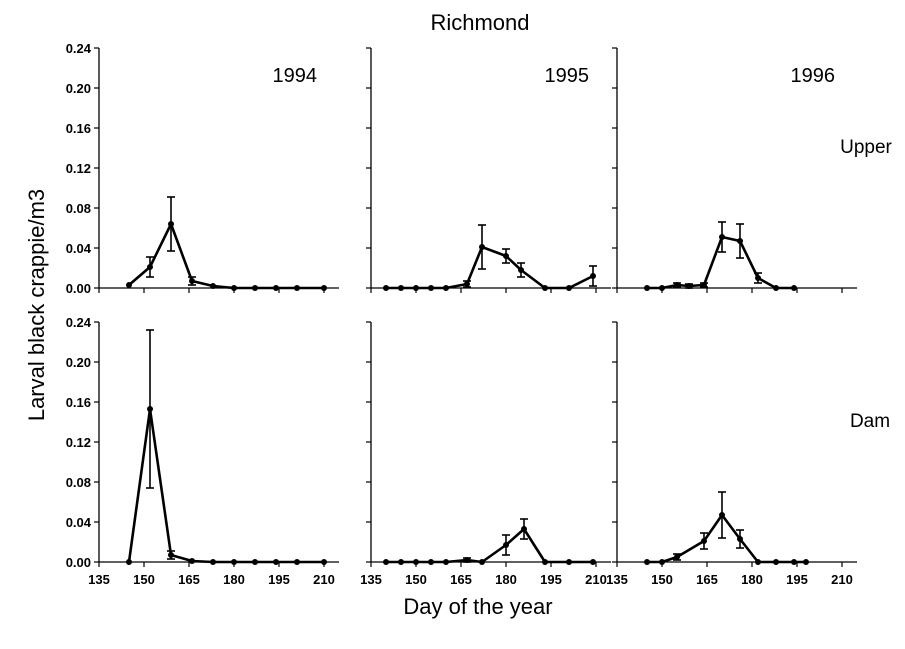 The width and height of the screenshot is (905, 649). I want to click on y-tick-label: 0.00, so click(78, 288).